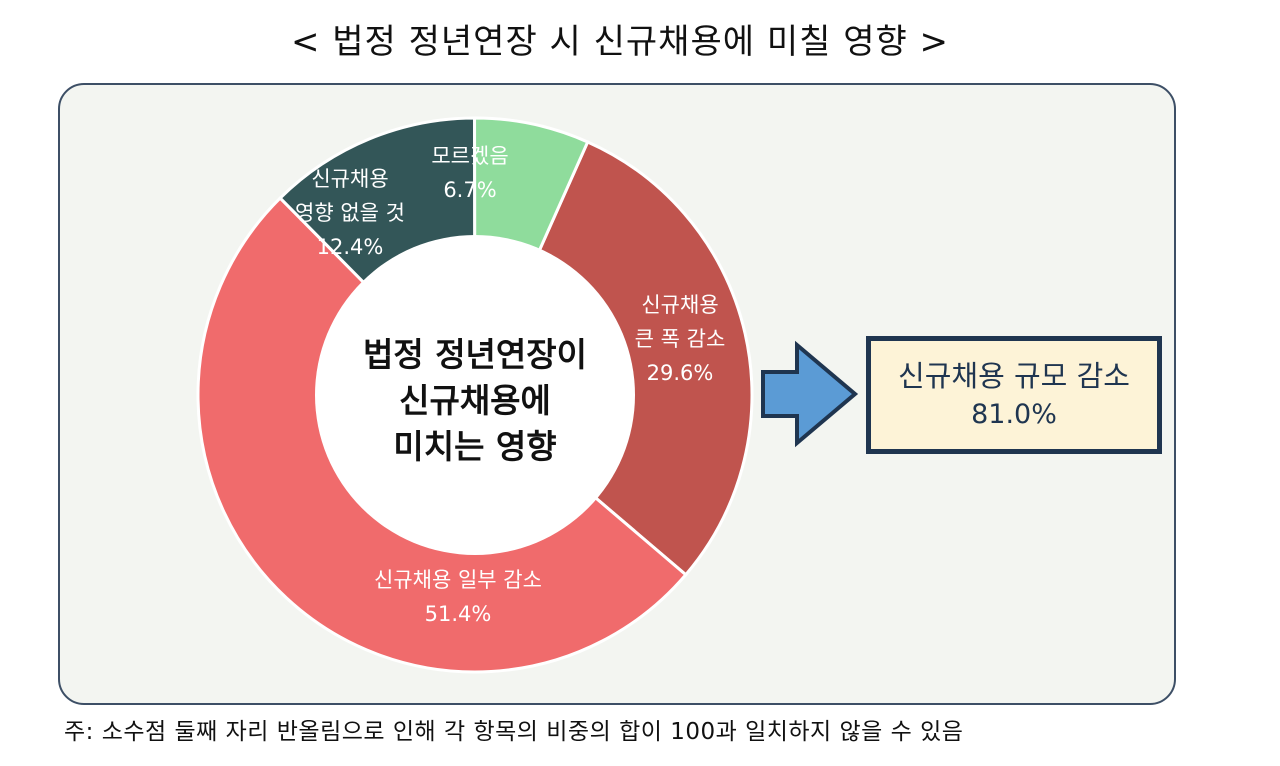 The height and width of the screenshot is (766, 1280). What do you see at coordinates (1014, 395) in the screenshot?
I see `summary-callout: 신규채용 규모 감소 81.0%` at bounding box center [1014, 395].